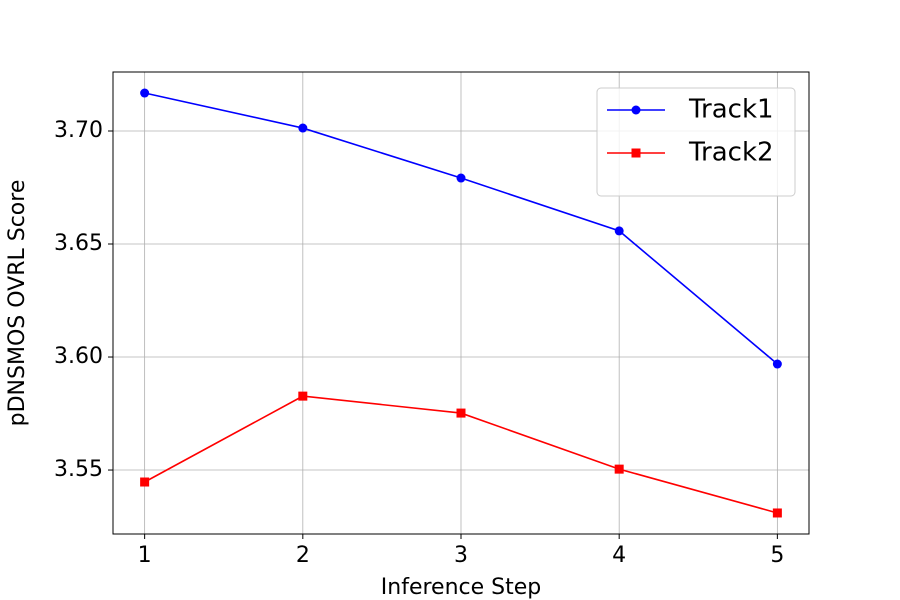 Image resolution: width=900 pixels, height=600 pixels. Describe the element at coordinates (78, 469) in the screenshot. I see `y-tick-label: 3.55` at that location.